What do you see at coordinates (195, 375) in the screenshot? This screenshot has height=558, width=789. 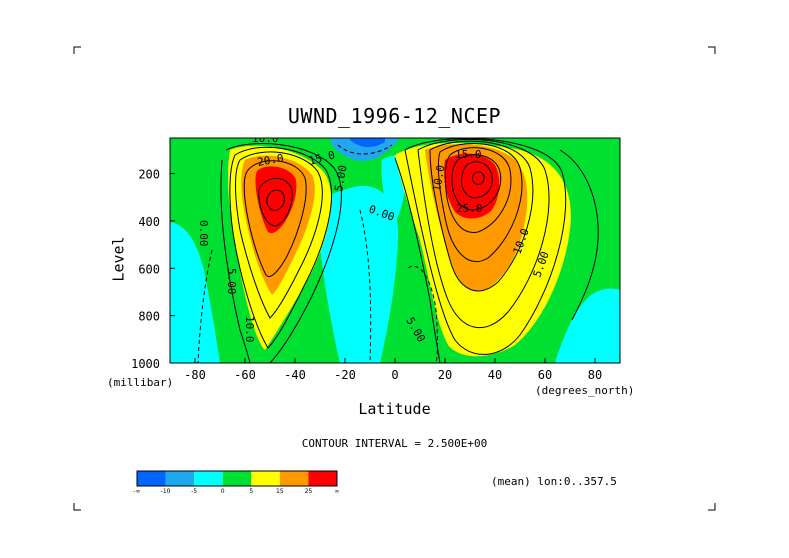 I see `x-tick-label: -80` at bounding box center [195, 375].